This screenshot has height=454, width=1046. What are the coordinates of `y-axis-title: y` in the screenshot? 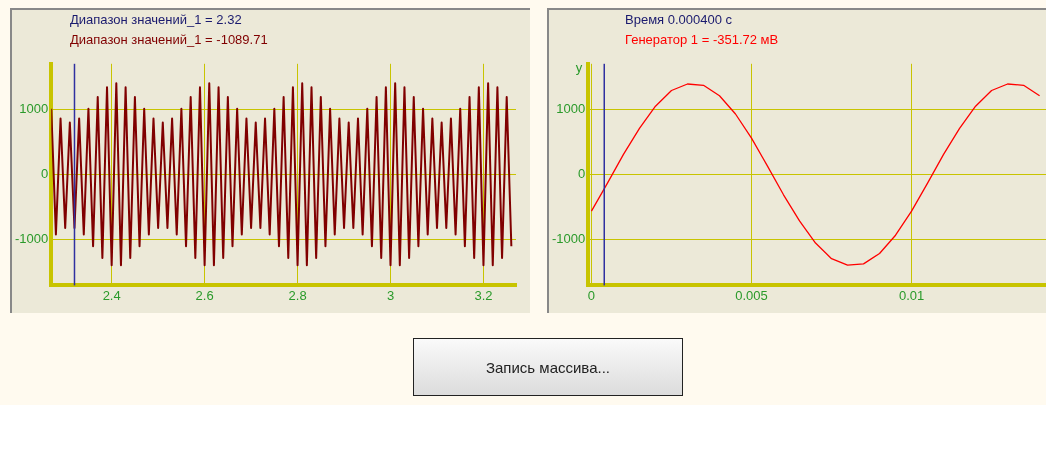 It's located at (579, 67).